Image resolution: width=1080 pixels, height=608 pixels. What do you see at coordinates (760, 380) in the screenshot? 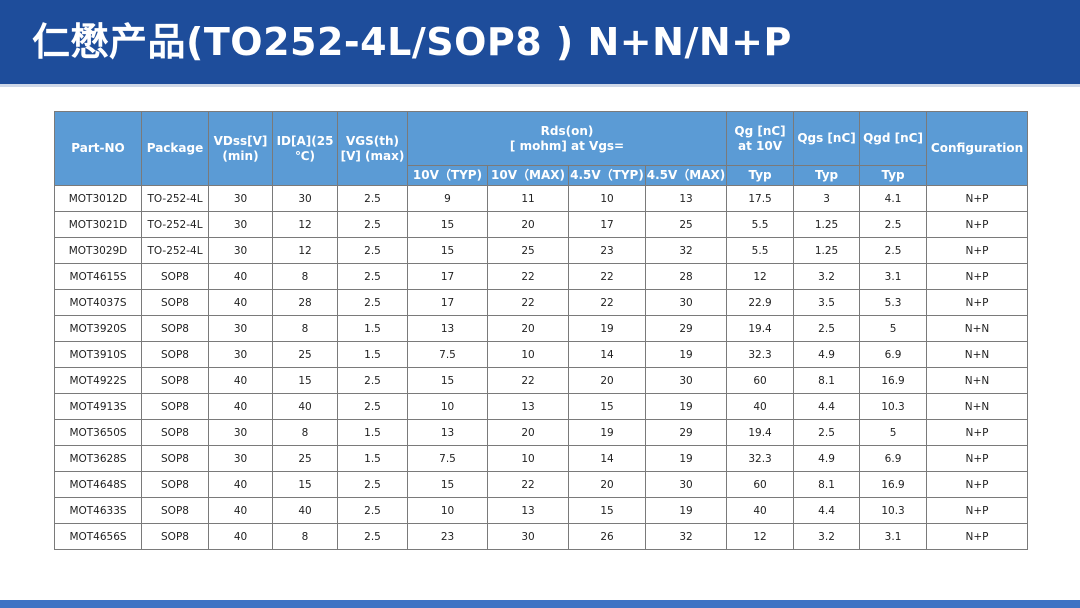
I see `table-cell: 60` at bounding box center [760, 380].